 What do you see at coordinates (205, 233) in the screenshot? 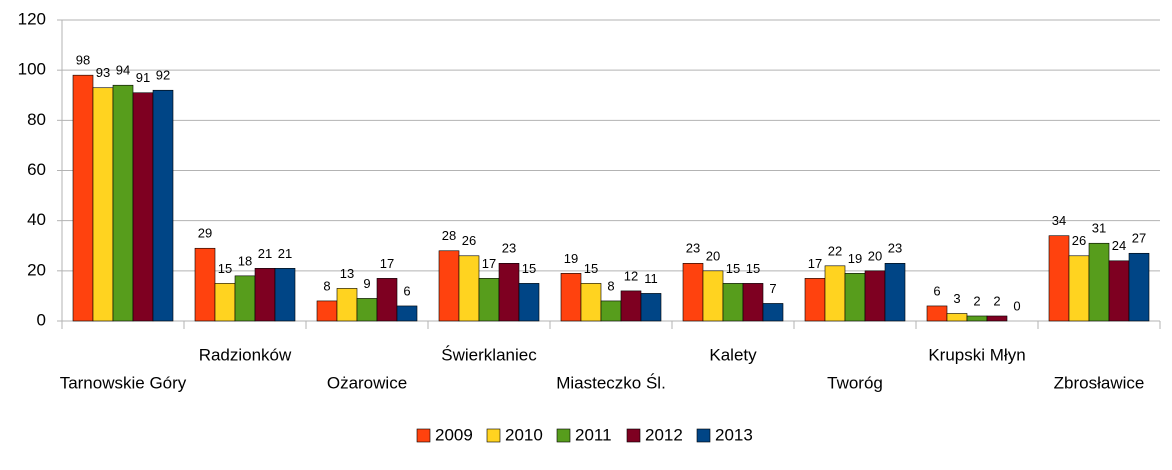
I see `data-label: 29` at bounding box center [205, 233].